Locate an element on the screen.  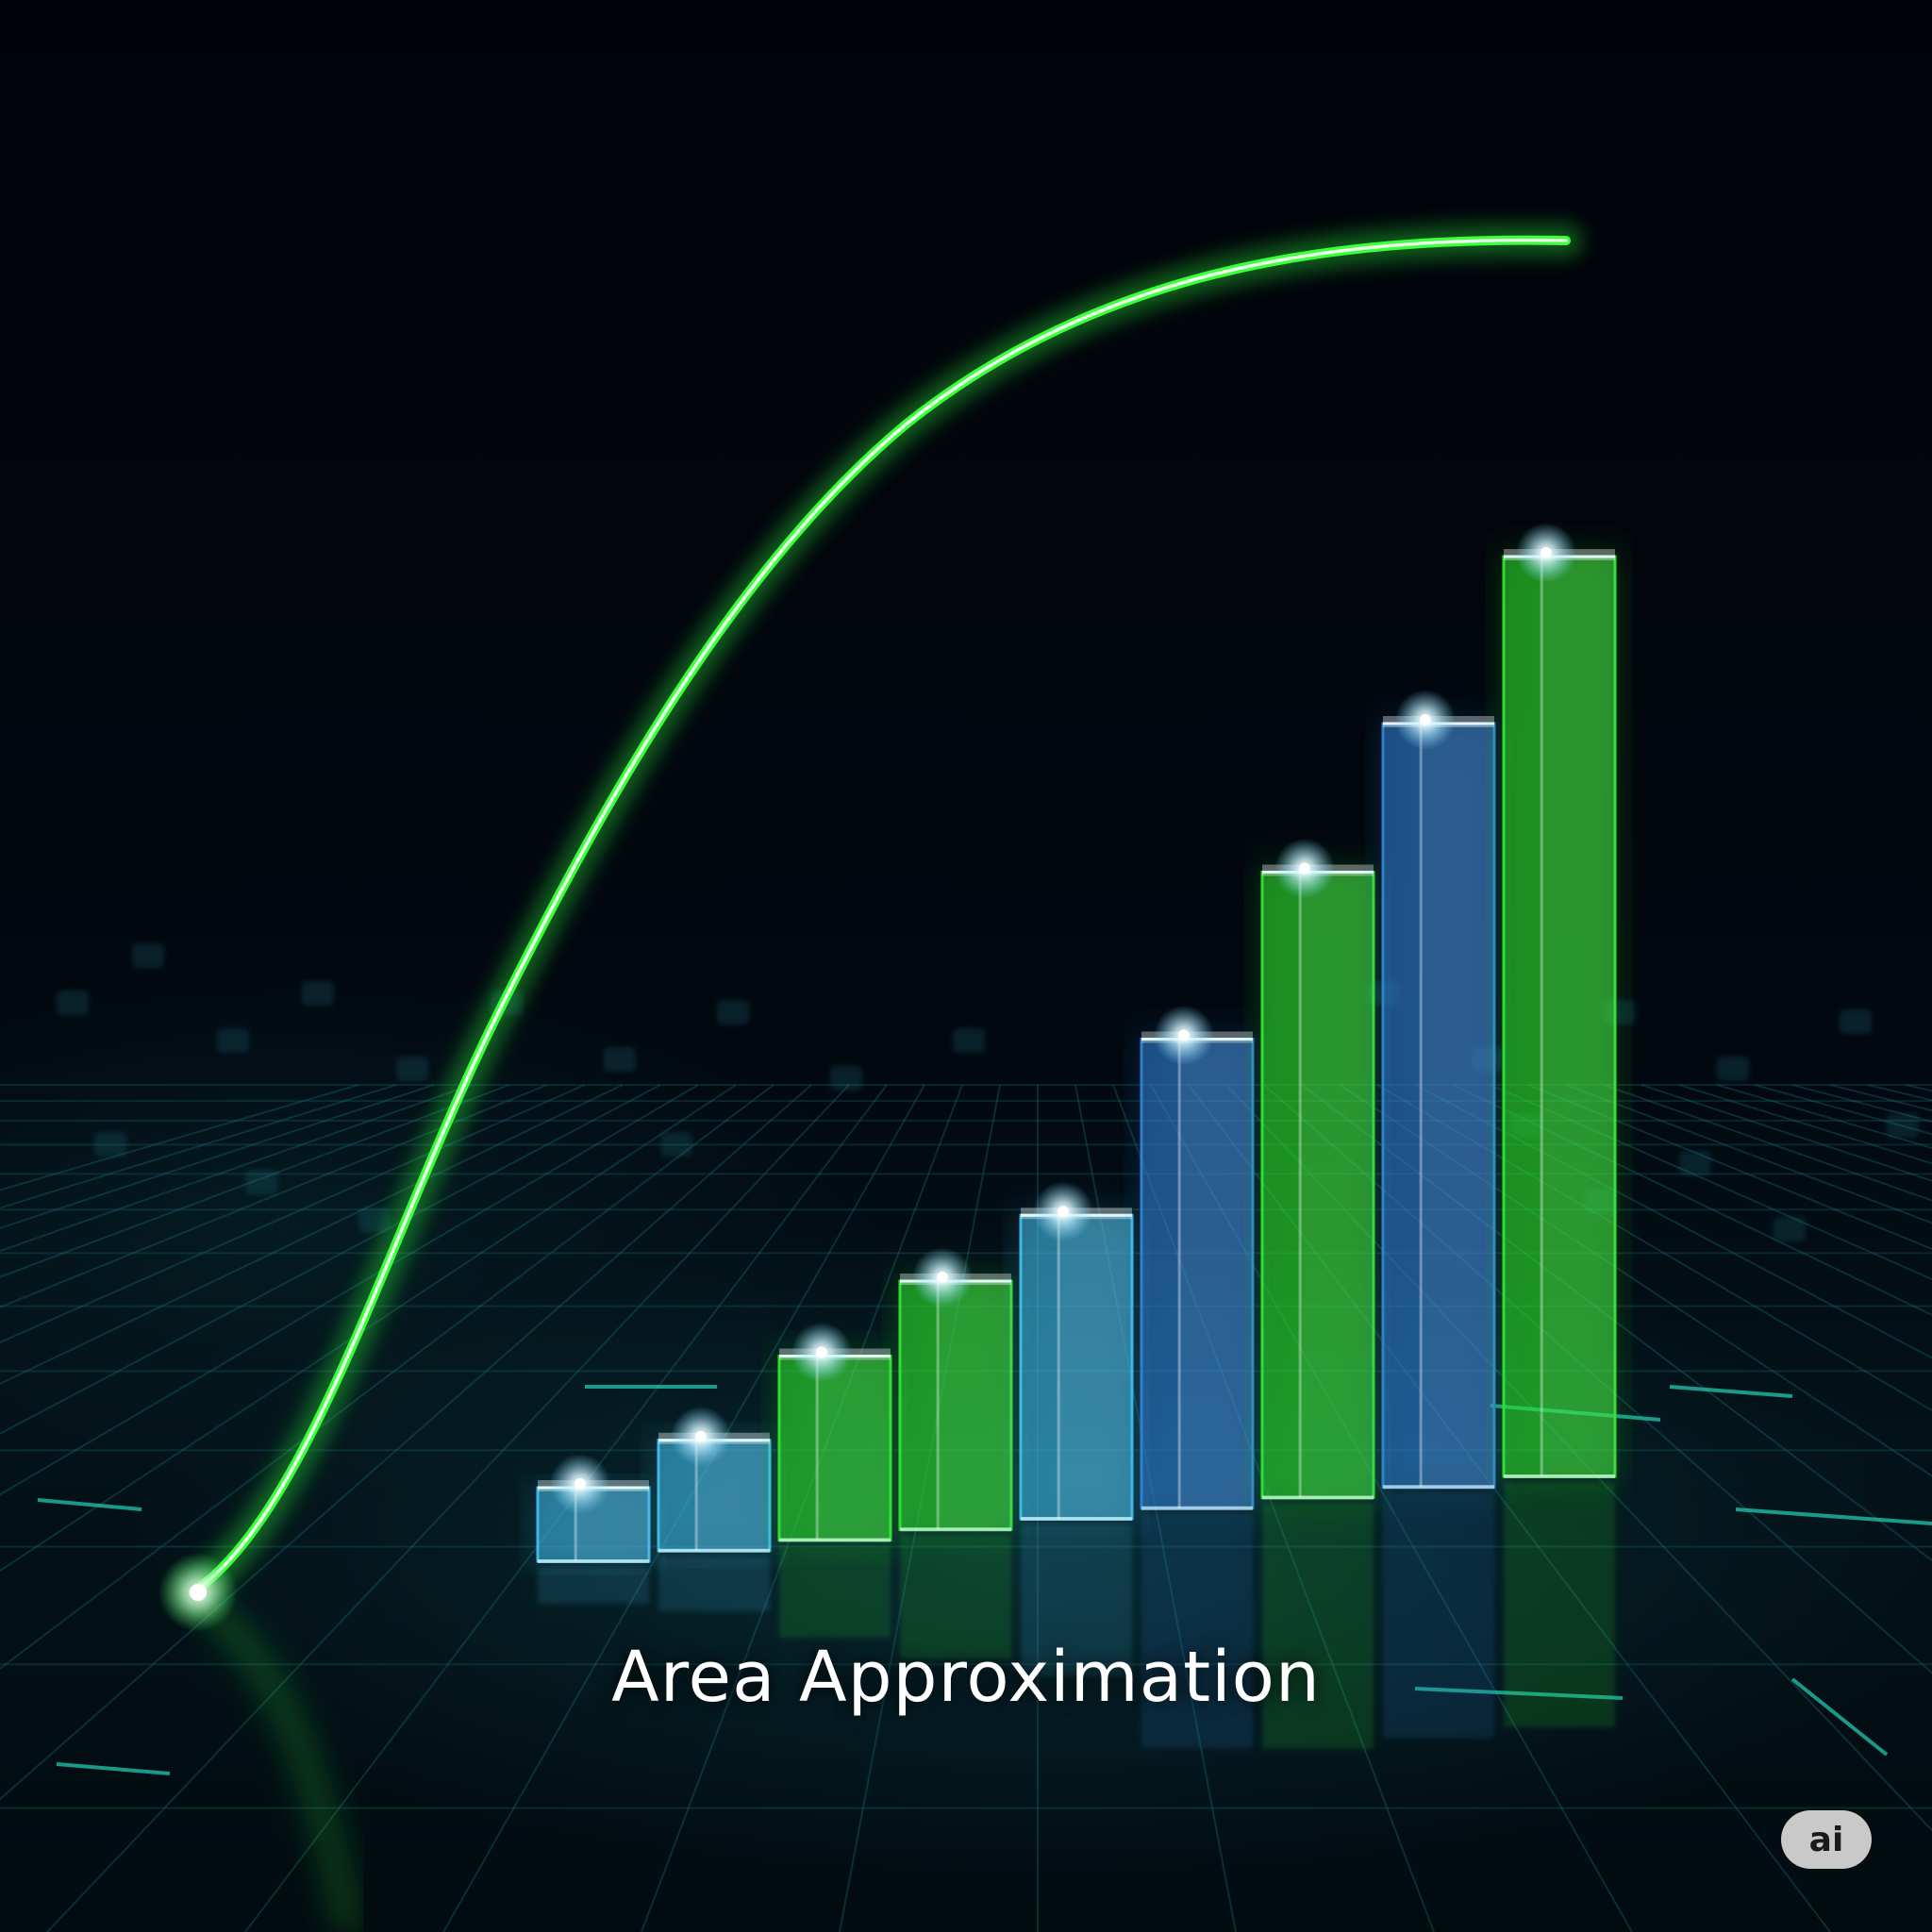
scene-title: Area Approximation is located at coordinates (966, 1677).